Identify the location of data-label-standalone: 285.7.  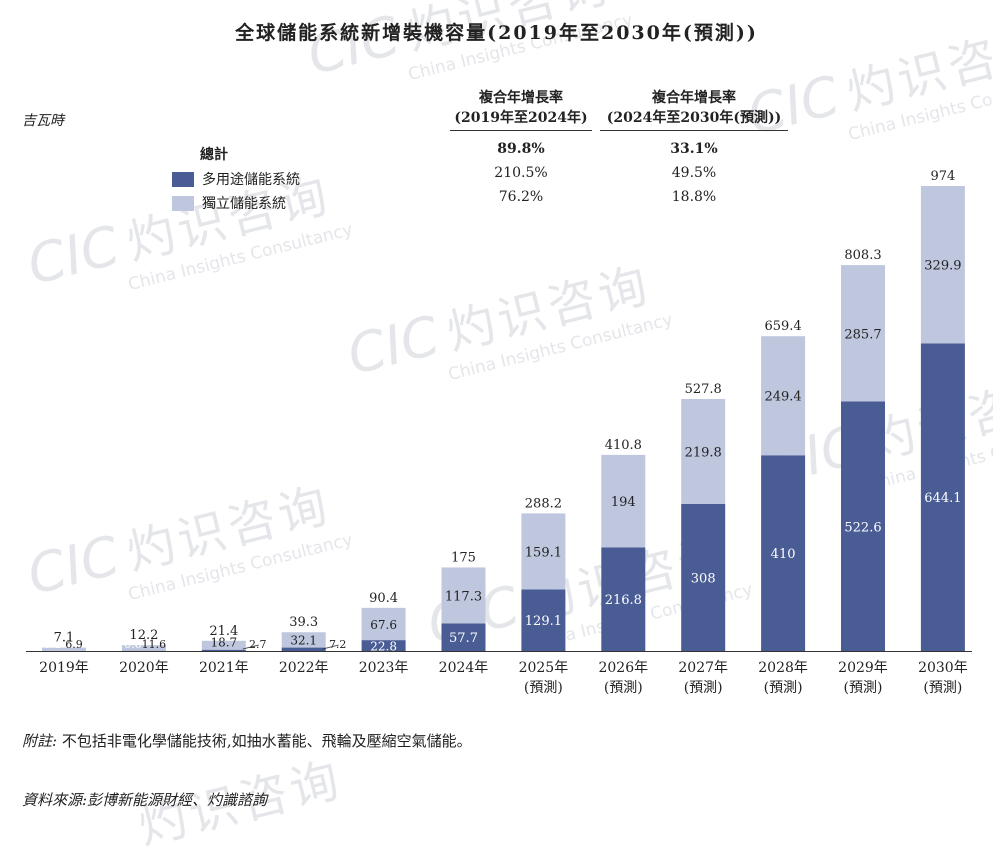
(862, 334).